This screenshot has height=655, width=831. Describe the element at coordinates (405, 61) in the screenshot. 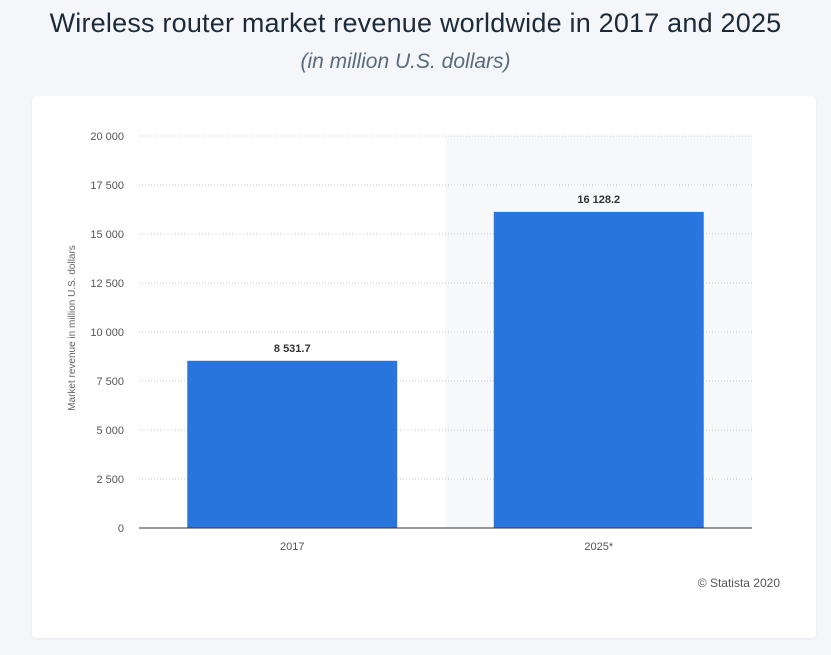

I see `page-subtitle: (in million U.S. dollars)` at that location.